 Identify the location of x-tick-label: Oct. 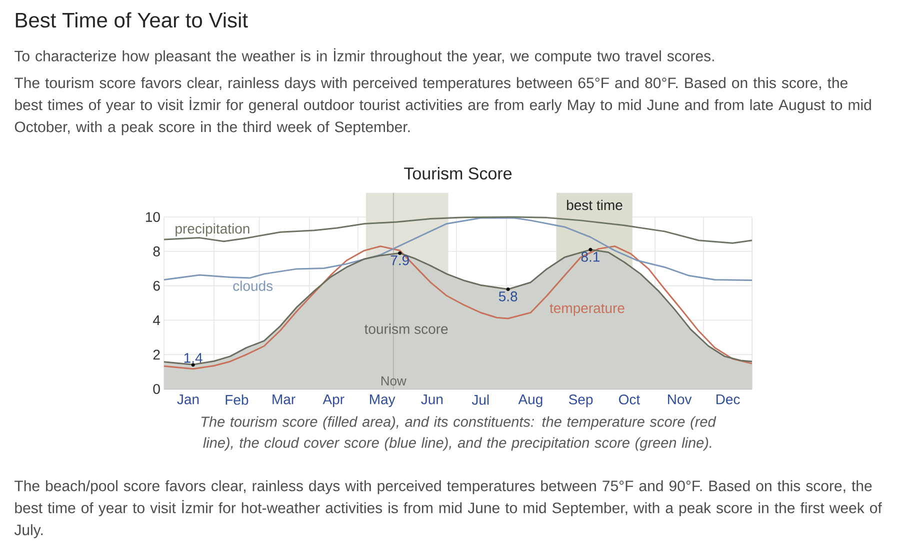
(629, 399).